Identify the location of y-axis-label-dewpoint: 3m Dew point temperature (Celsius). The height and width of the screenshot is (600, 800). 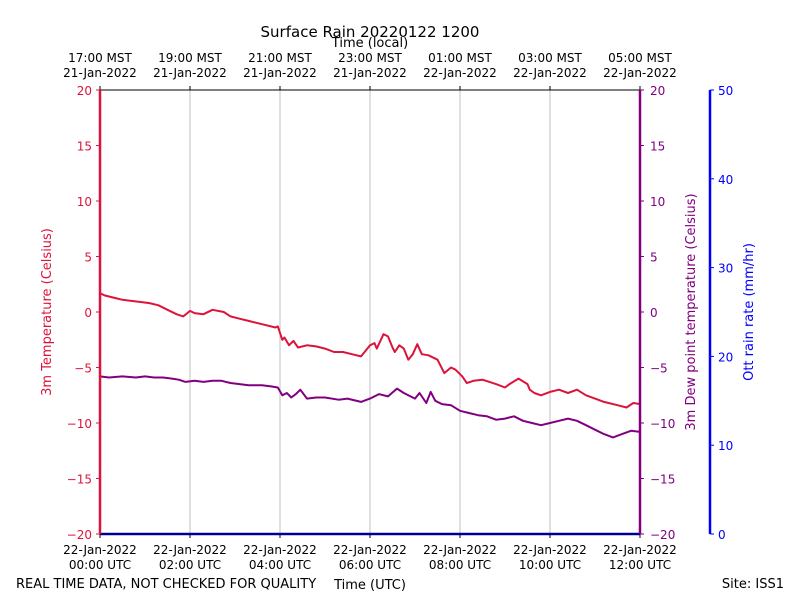
(691, 311).